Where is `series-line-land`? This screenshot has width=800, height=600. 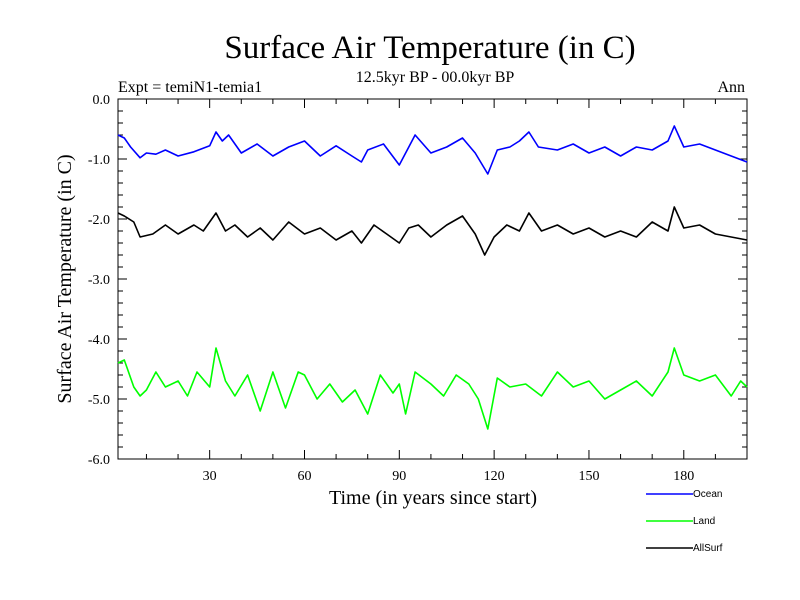 series-line-land is located at coordinates (432, 388).